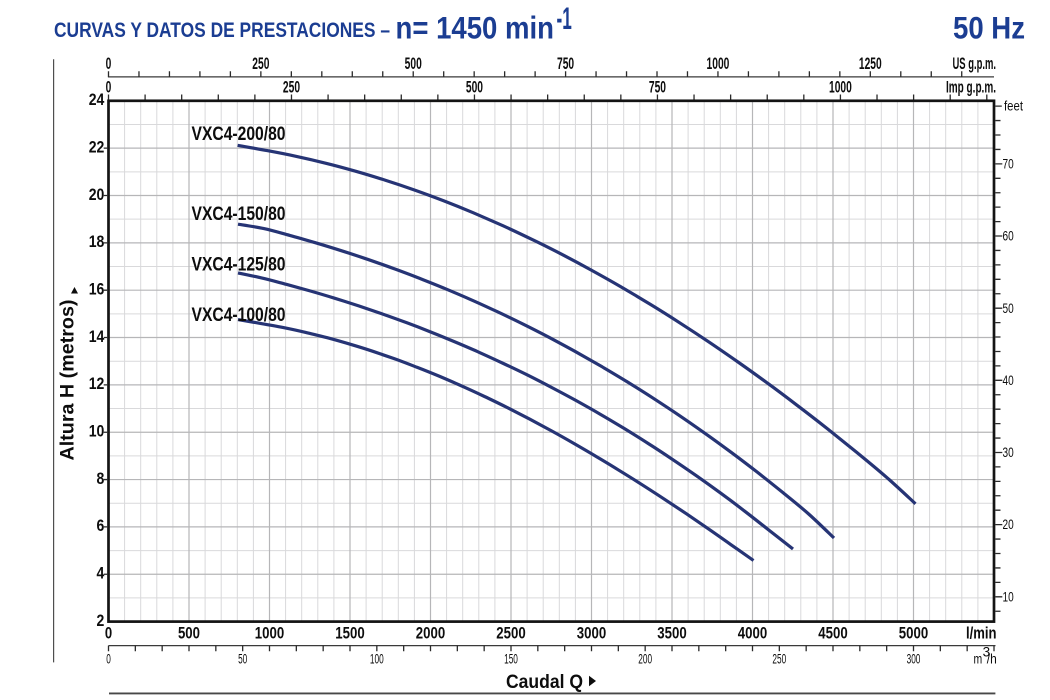 The image size is (1050, 700). I want to click on svg-text: 30, so click(1008, 452).